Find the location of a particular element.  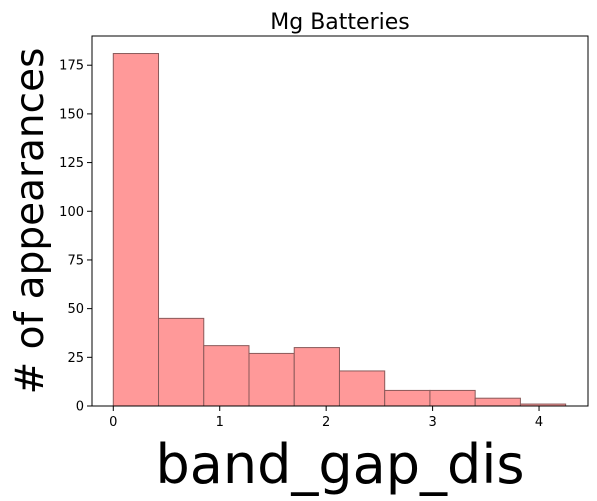

y-tick-label: 125 is located at coordinates (71, 163).